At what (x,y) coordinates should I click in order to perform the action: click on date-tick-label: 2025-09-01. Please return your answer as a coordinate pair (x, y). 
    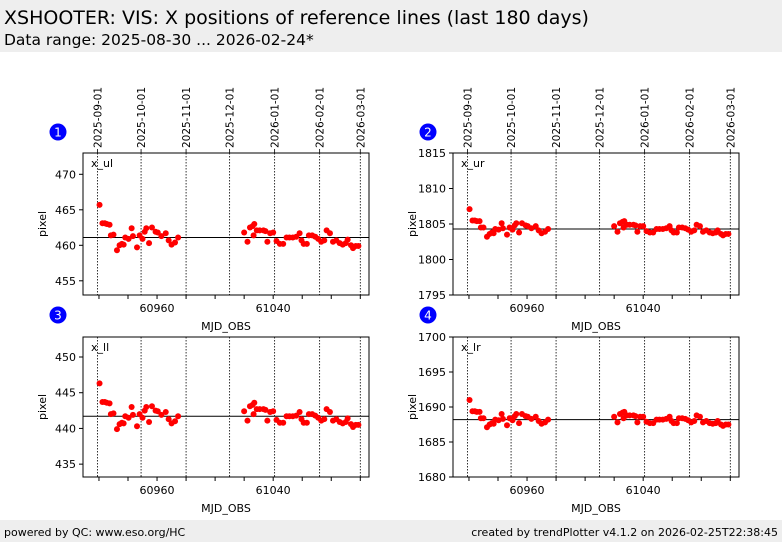
    Looking at the image, I should click on (469, 117).